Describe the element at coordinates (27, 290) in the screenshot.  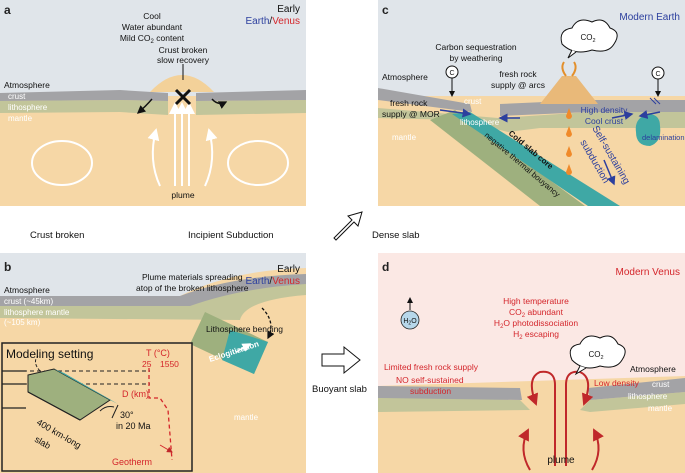
I see `panel-b-atmosphere: Atmosphere` at that location.